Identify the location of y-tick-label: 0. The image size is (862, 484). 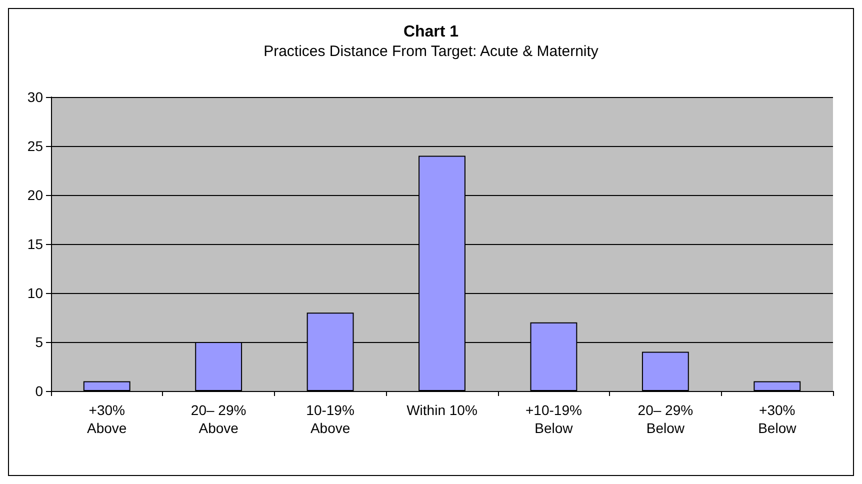
(39, 391).